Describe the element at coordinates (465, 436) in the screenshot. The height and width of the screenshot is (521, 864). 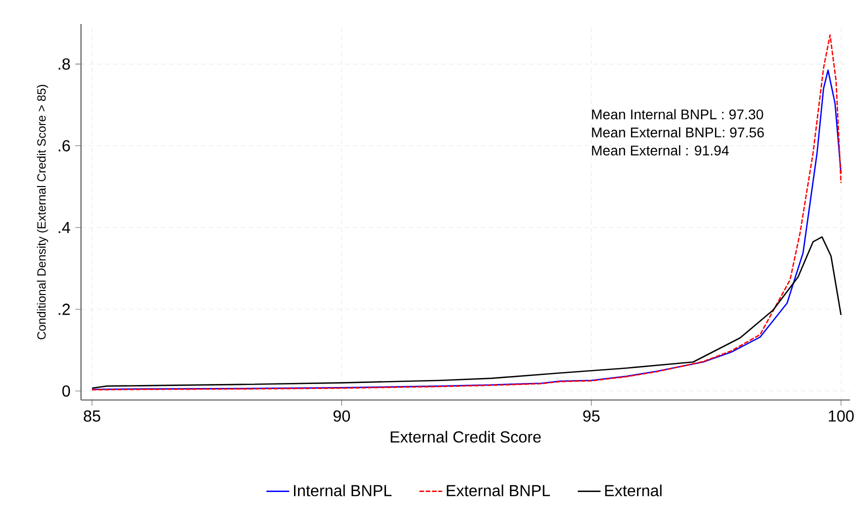
I see `x-axis-title: External Credit Score` at that location.